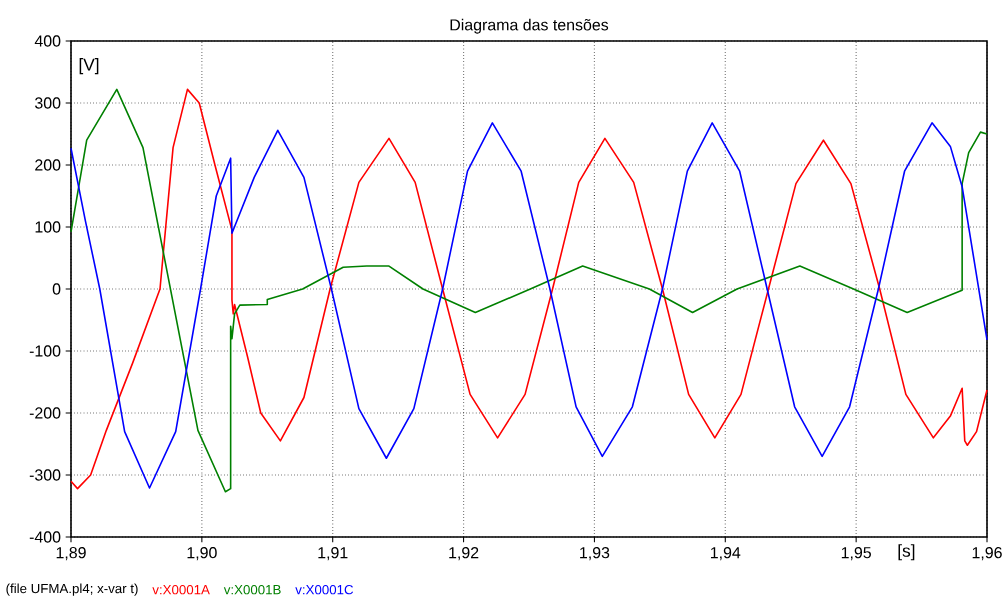  What do you see at coordinates (45, 475) in the screenshot?
I see `y-tick-label: -300` at bounding box center [45, 475].